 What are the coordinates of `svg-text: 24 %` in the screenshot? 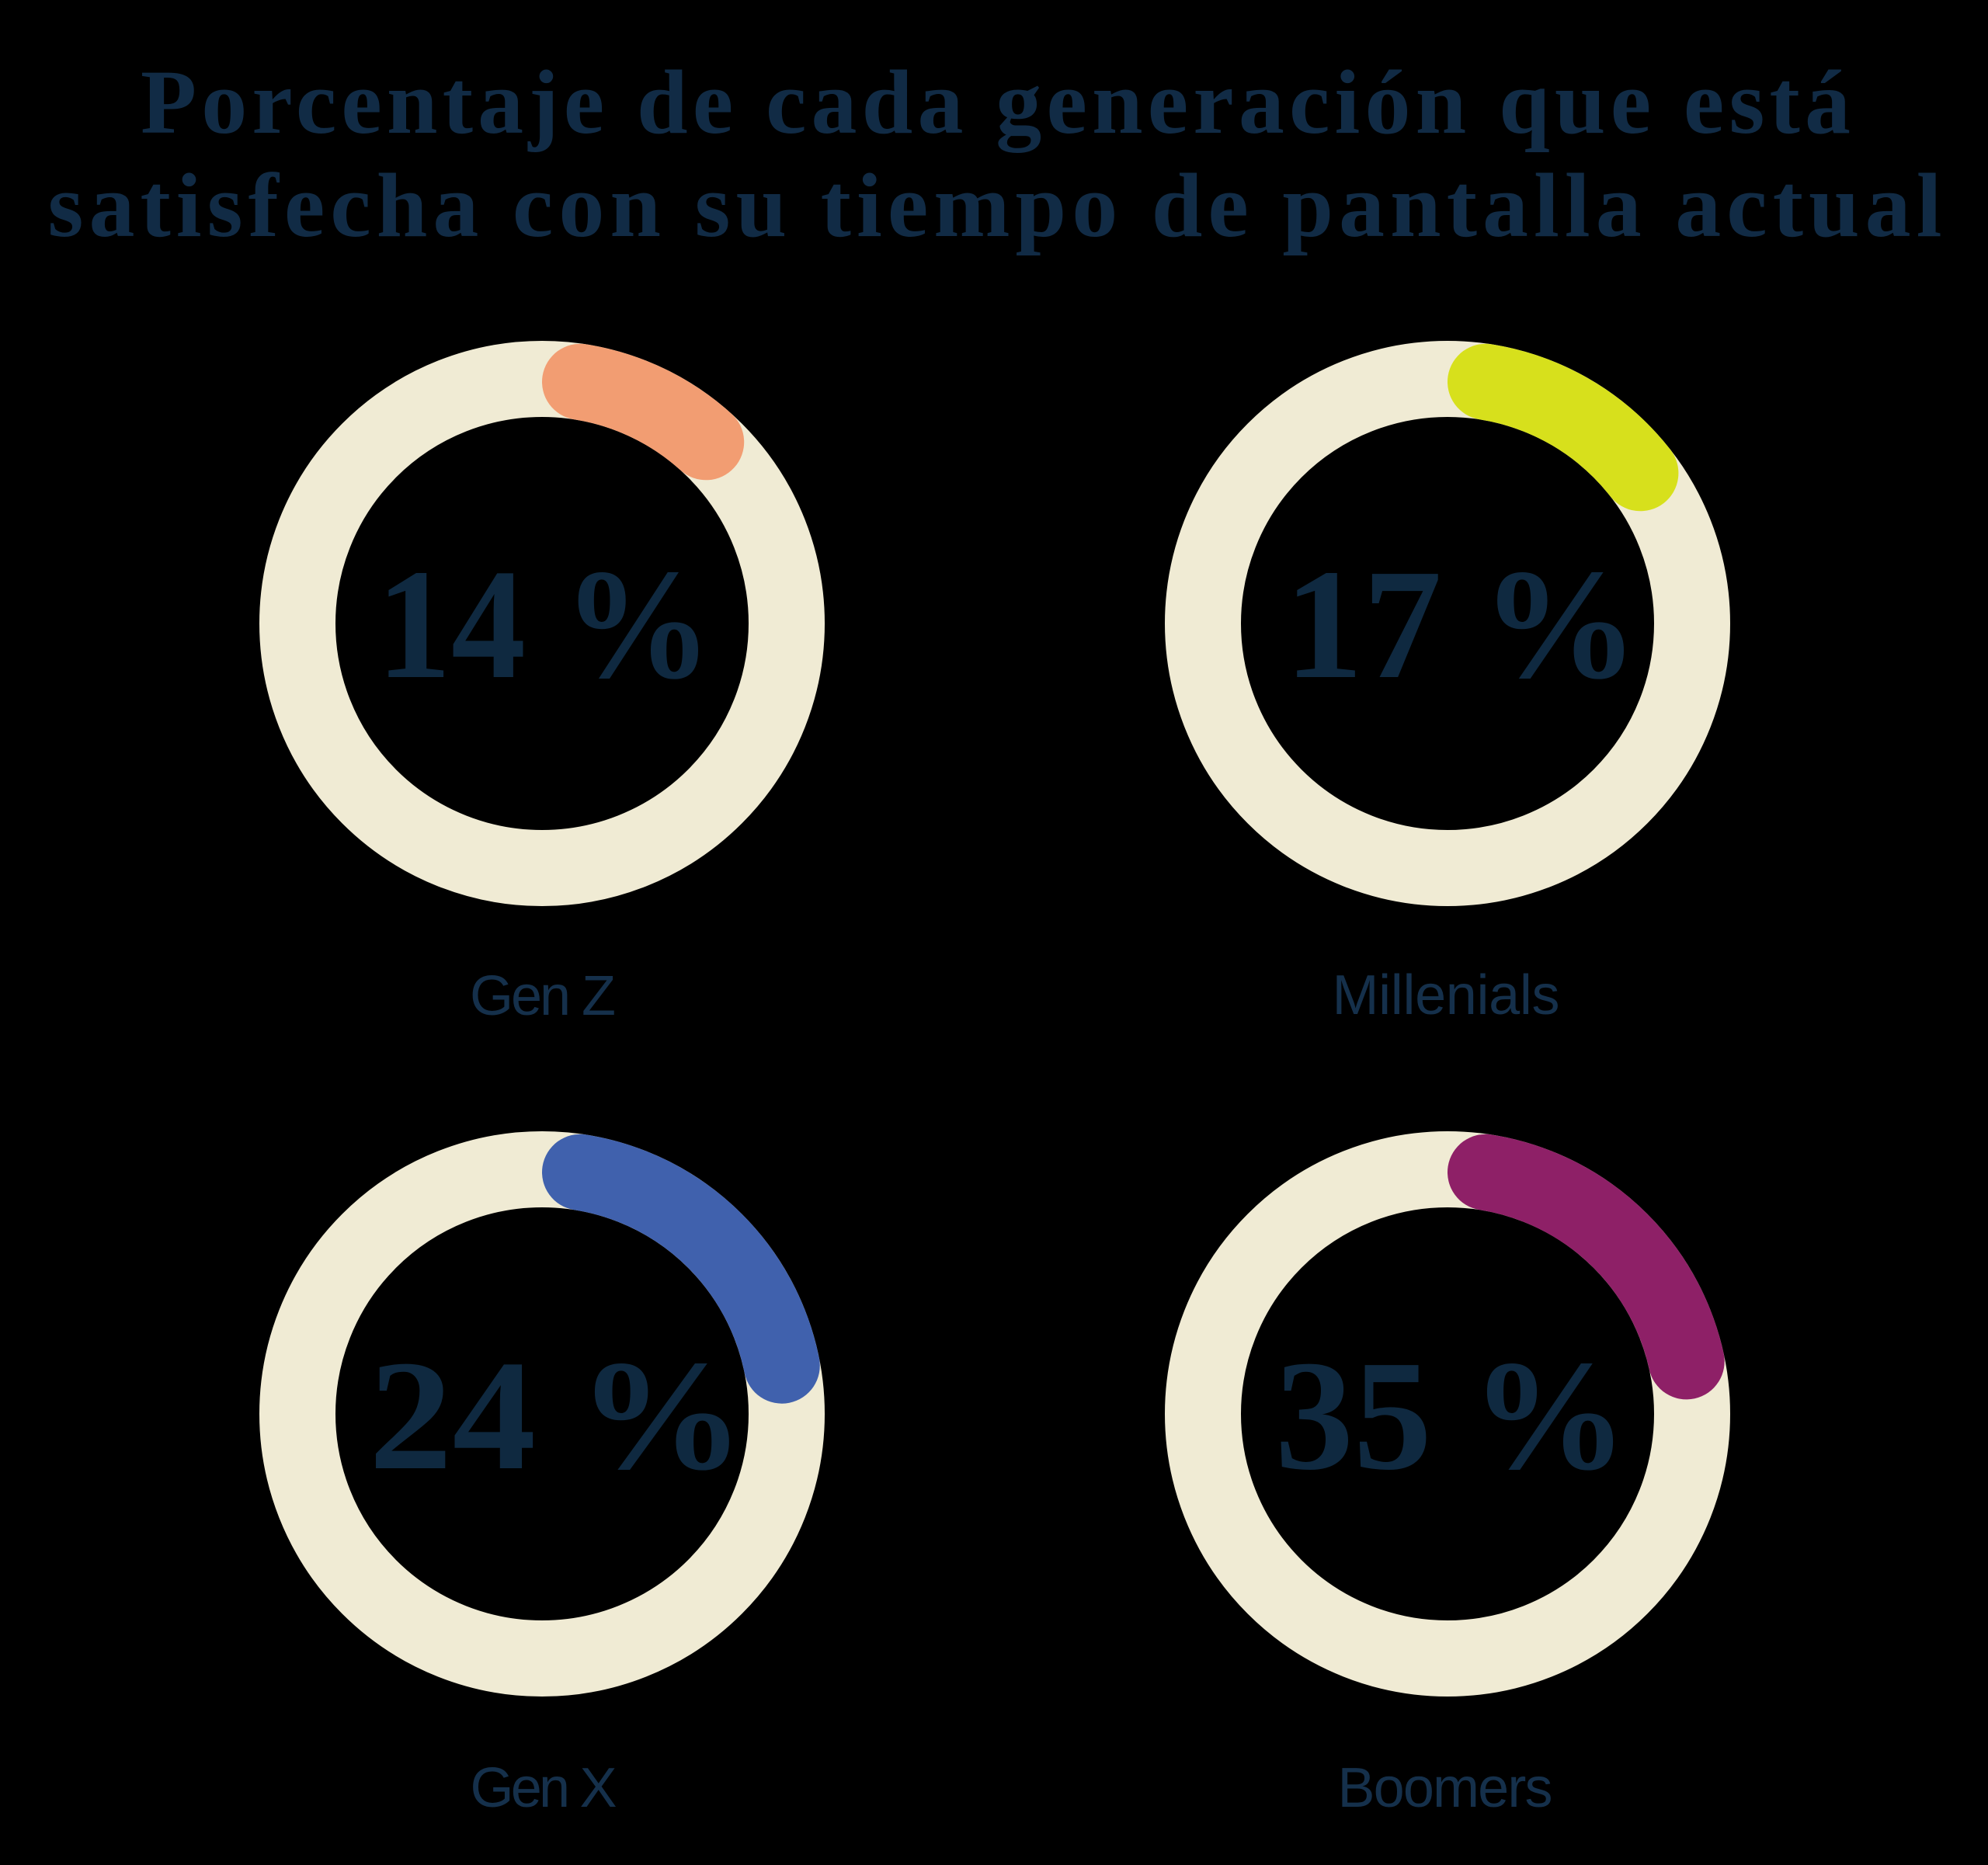 It's located at (557, 1415).